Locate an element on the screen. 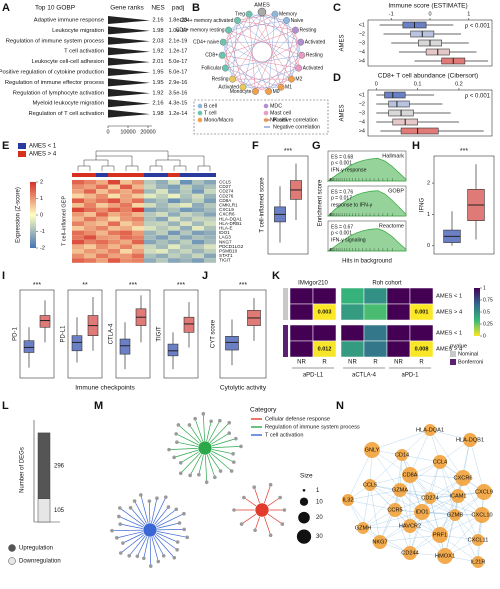 Image resolution: width=500 pixels, height=589 pixels. node-label: CD4+ memory resting is located at coordinates (200, 30).